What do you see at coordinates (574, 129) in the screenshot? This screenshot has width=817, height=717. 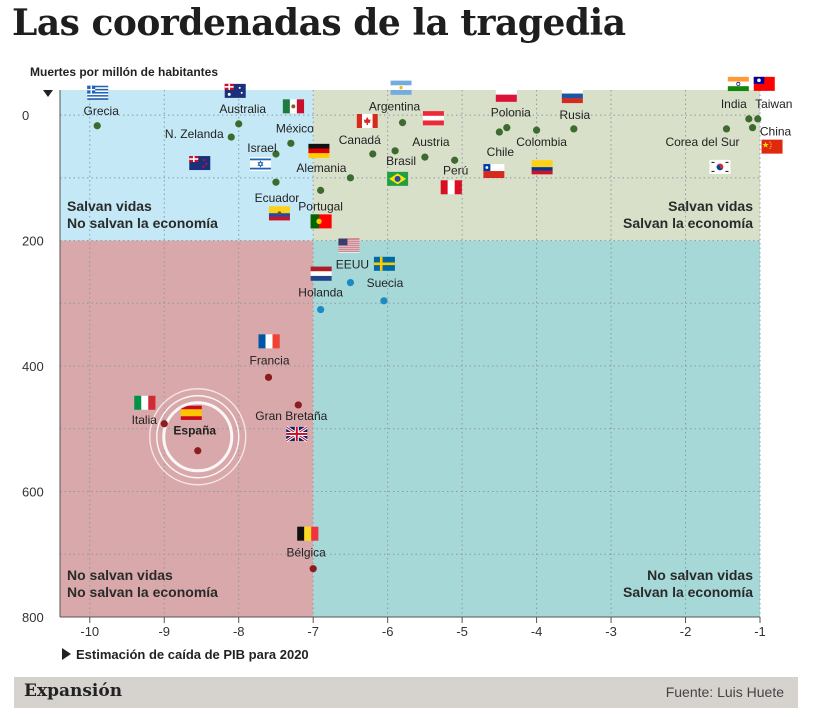 I see `point-rusia` at bounding box center [574, 129].